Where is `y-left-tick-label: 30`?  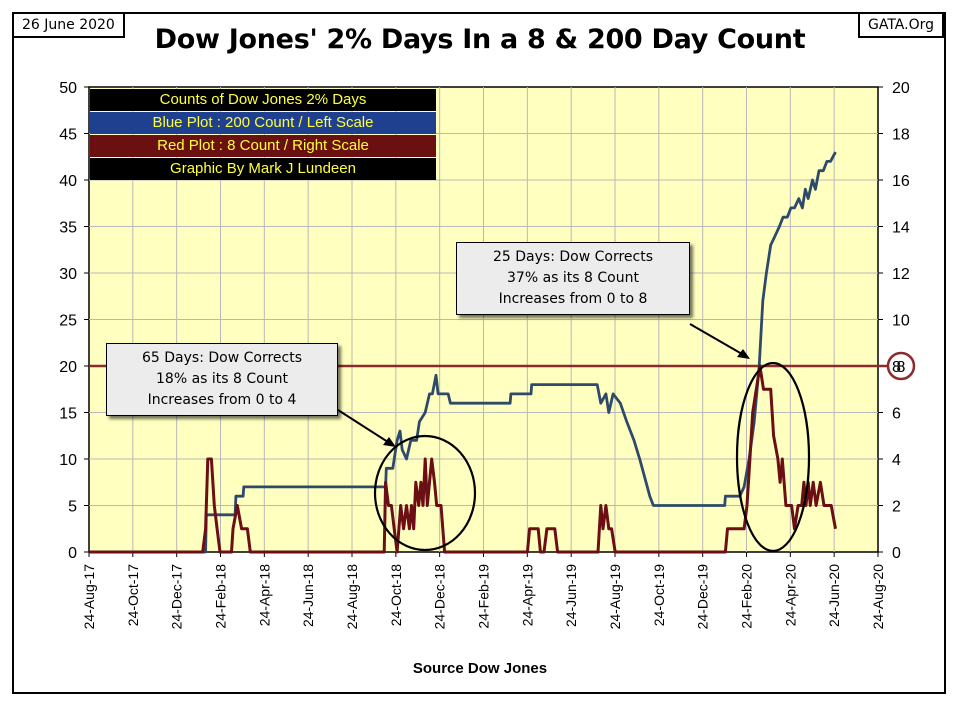
y-left-tick-label: 30 is located at coordinates (68, 274).